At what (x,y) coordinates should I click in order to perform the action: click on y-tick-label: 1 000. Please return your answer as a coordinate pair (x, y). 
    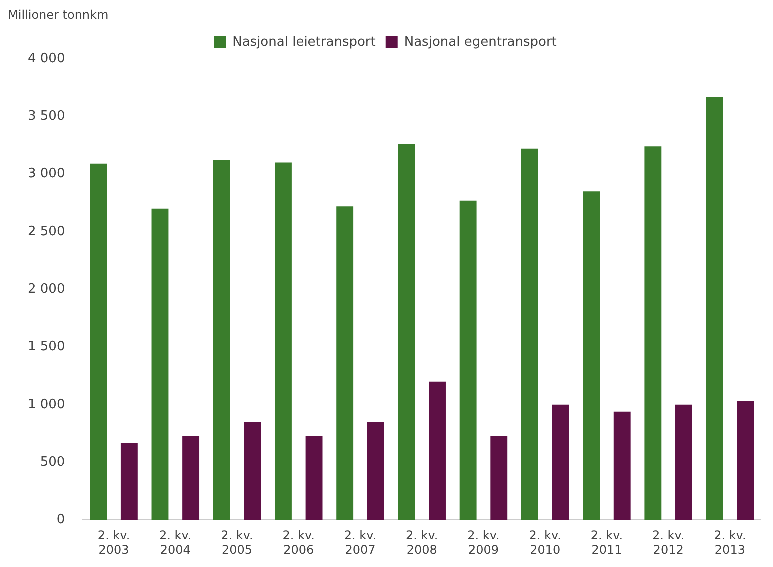
    Looking at the image, I should click on (47, 404).